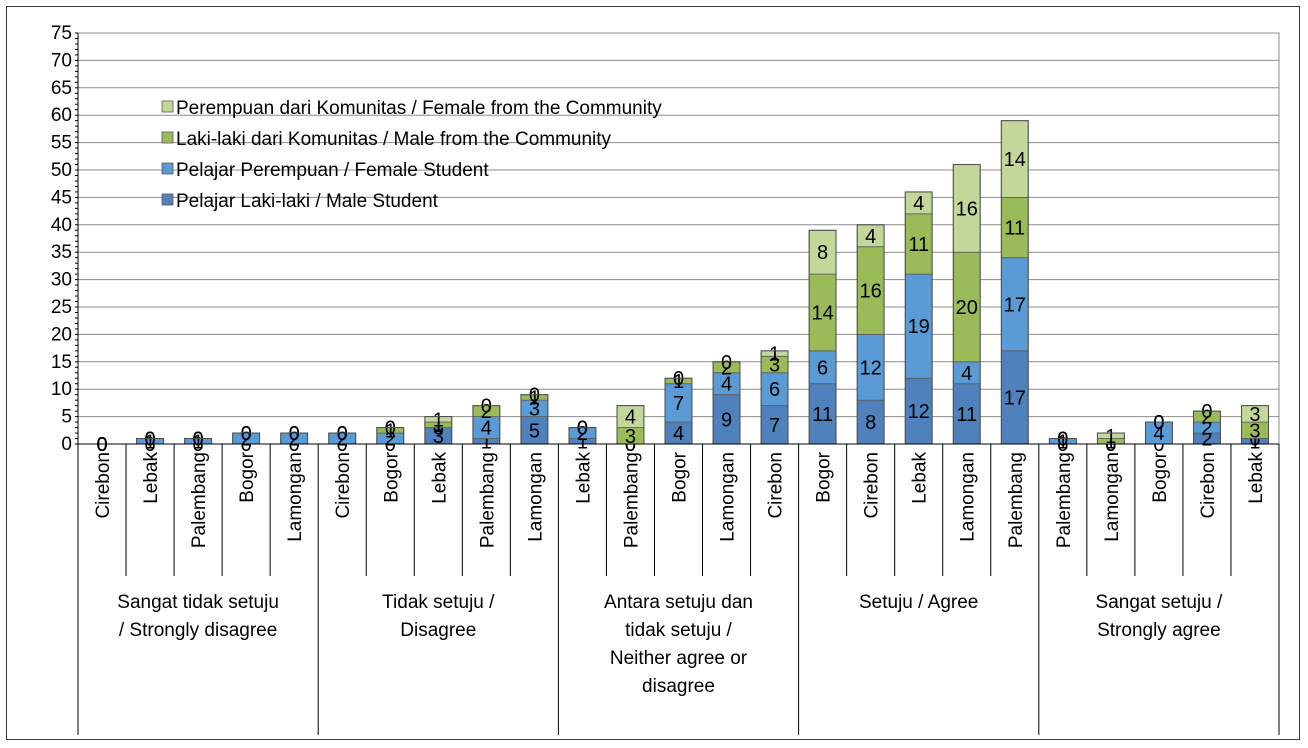  What do you see at coordinates (726, 420) in the screenshot?
I see `data-label: 9` at bounding box center [726, 420].